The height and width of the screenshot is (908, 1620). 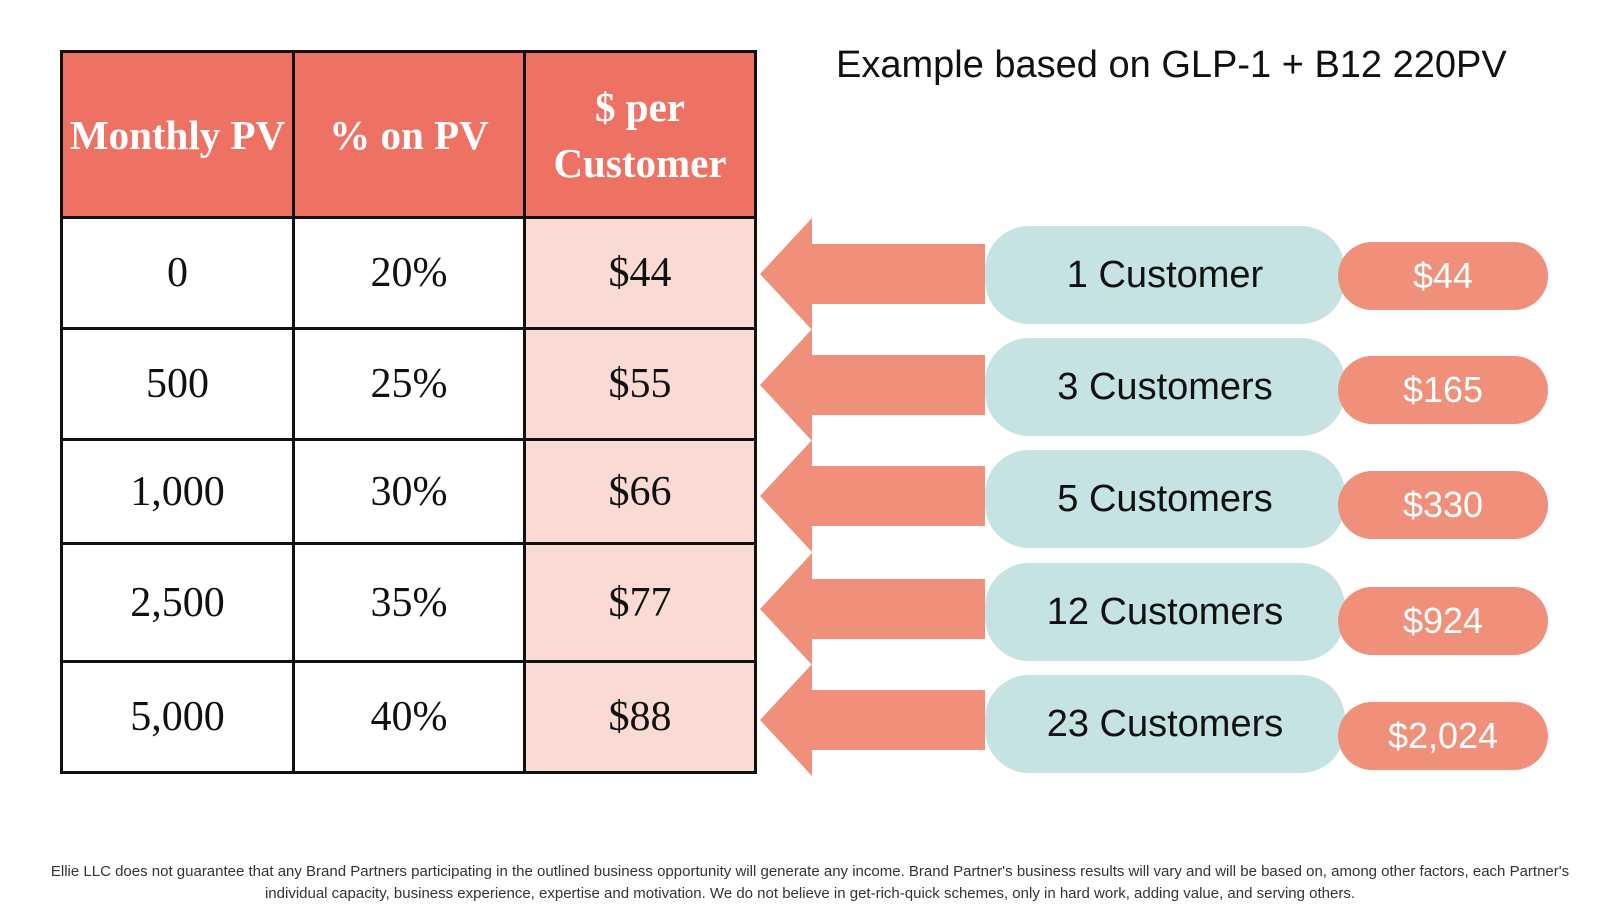 I want to click on header-monthly-pv: Monthly PV, so click(x=177, y=134).